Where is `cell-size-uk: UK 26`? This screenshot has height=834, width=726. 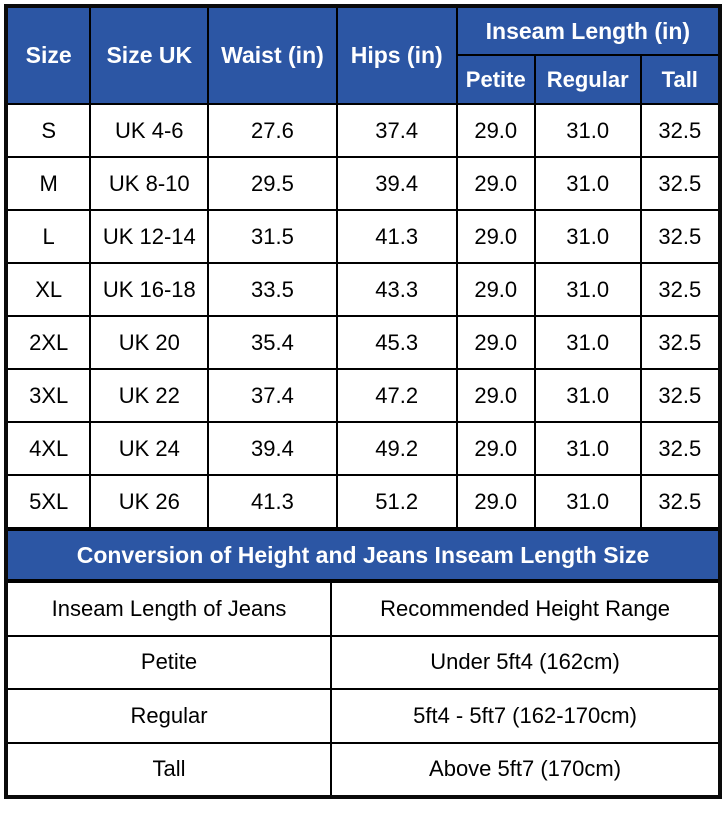
cell-size-uk: UK 26 is located at coordinates (149, 501).